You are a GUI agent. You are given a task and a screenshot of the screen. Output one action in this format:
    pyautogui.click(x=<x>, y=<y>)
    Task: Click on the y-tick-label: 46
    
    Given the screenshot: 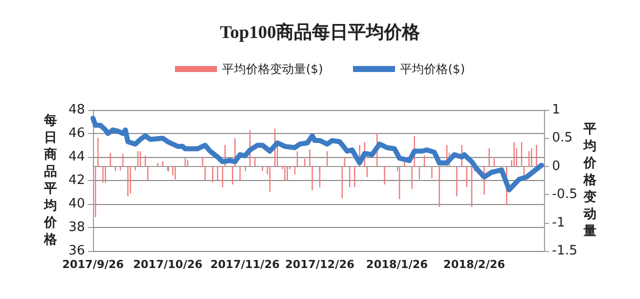 What is the action you would take?
    pyautogui.click(x=76, y=133)
    